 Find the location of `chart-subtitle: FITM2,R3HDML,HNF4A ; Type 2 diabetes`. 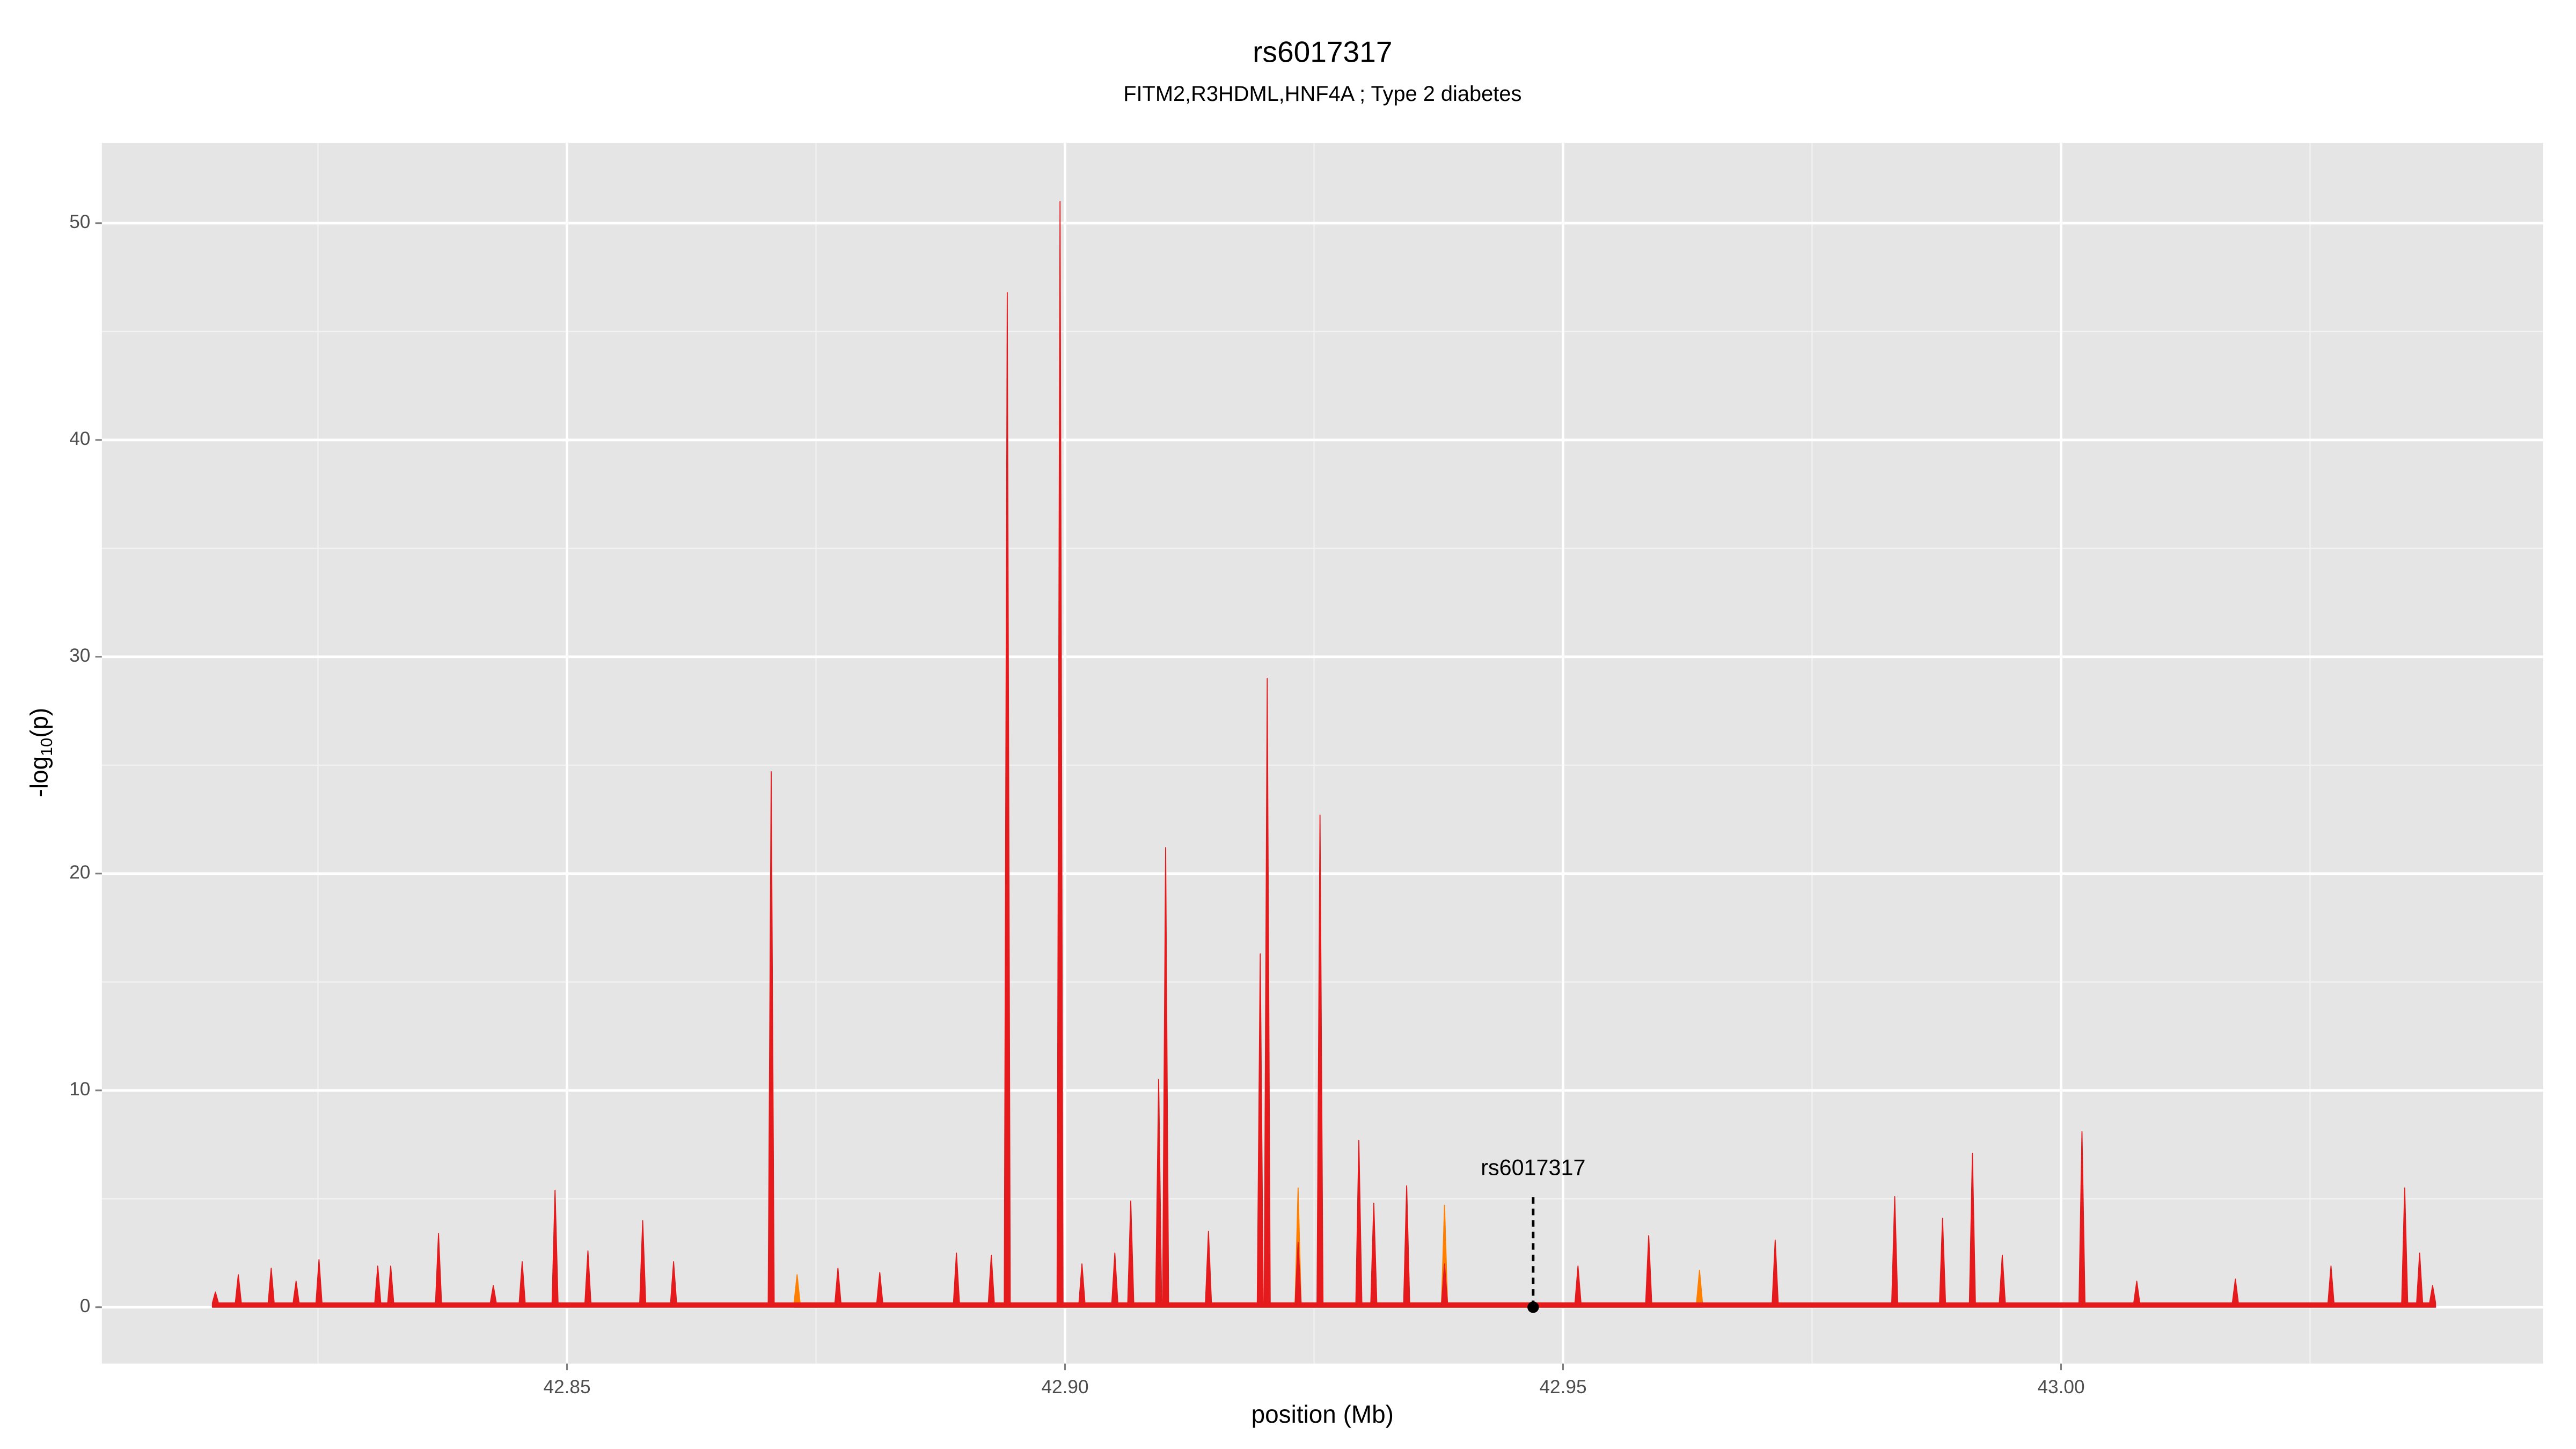

chart-subtitle: FITM2,R3HDML,HNF4A ; Type 2 diabetes is located at coordinates (1322, 94).